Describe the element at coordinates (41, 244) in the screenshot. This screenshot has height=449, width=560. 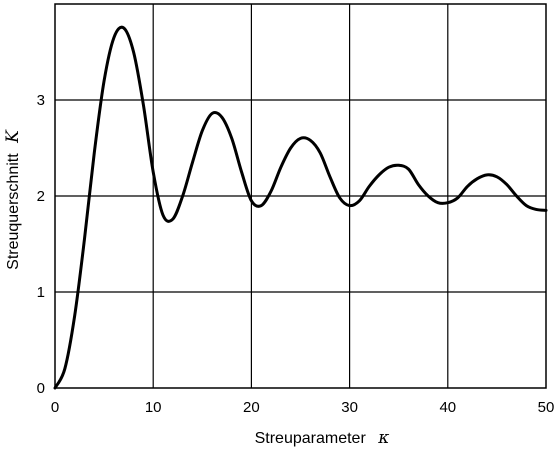
I see `y-tick-labels: 0 1 2 3` at that location.